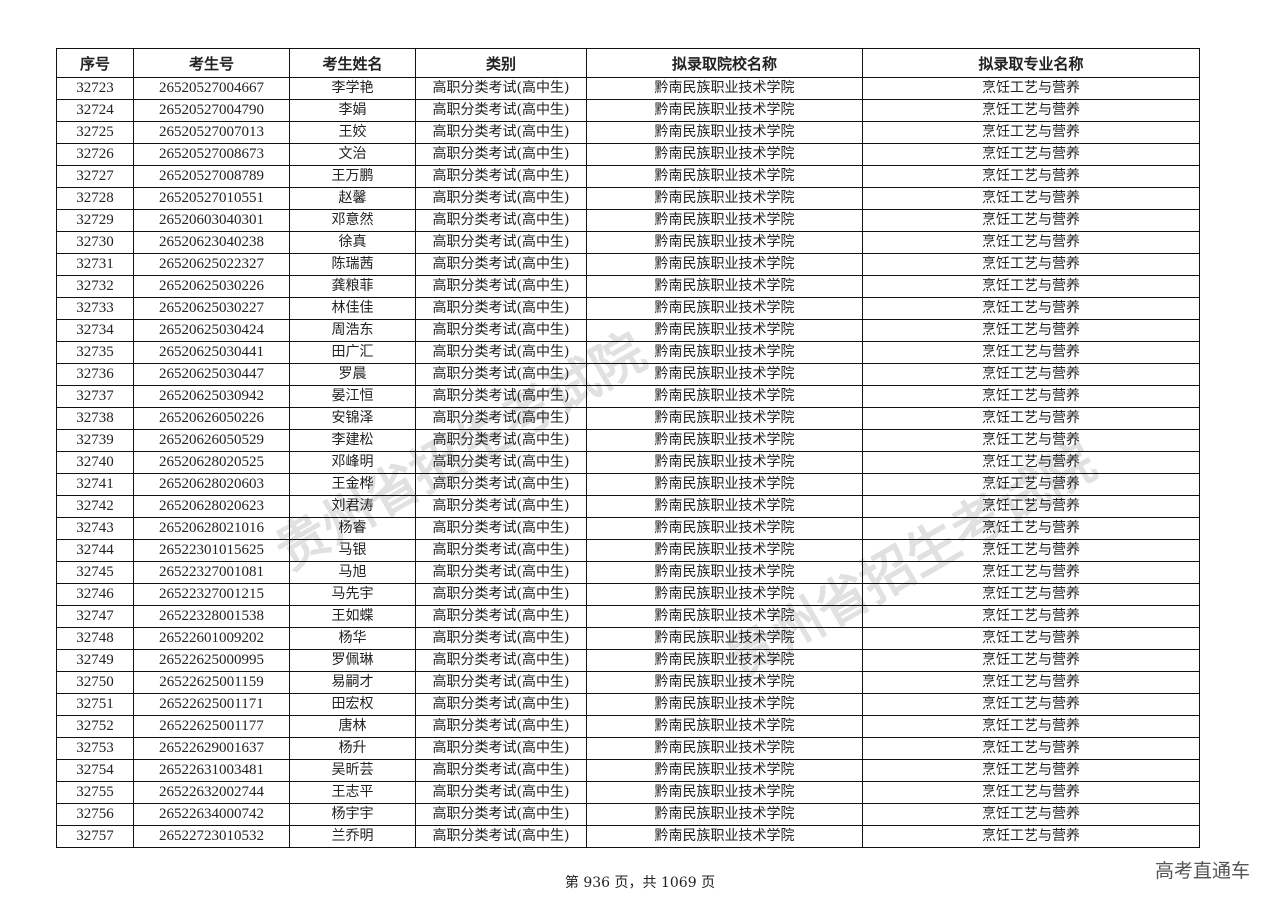  What do you see at coordinates (211, 572) in the screenshot?
I see `cell-exam-id: 26522327001081` at bounding box center [211, 572].